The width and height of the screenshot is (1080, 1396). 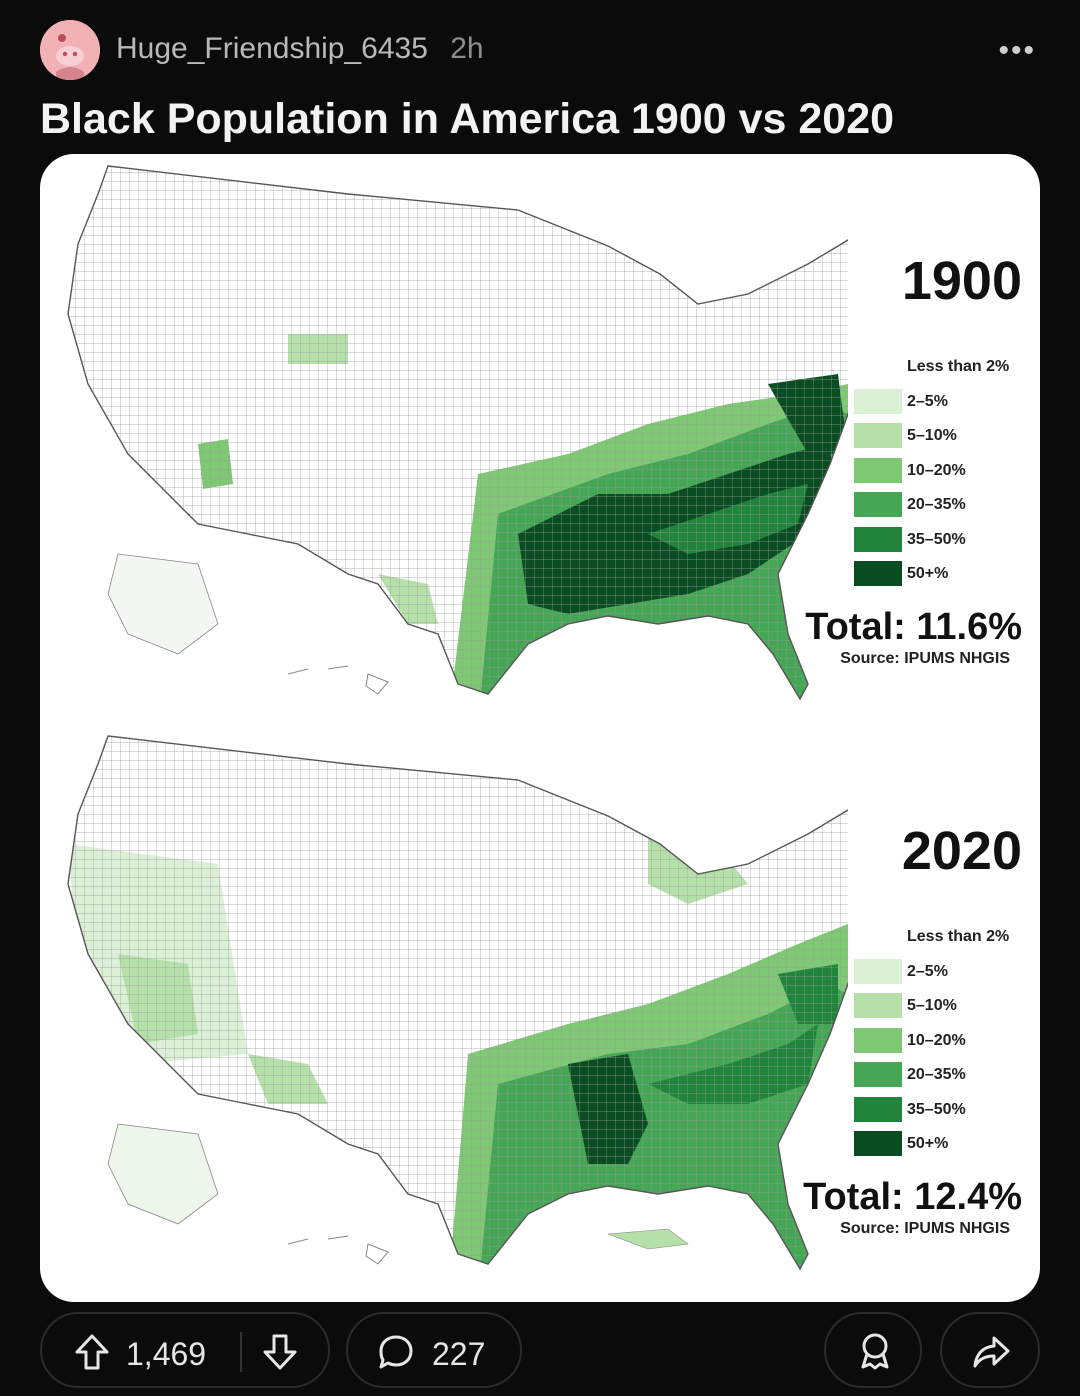 I want to click on post-actions-bar: 1,469 227, so click(x=540, y=1350).